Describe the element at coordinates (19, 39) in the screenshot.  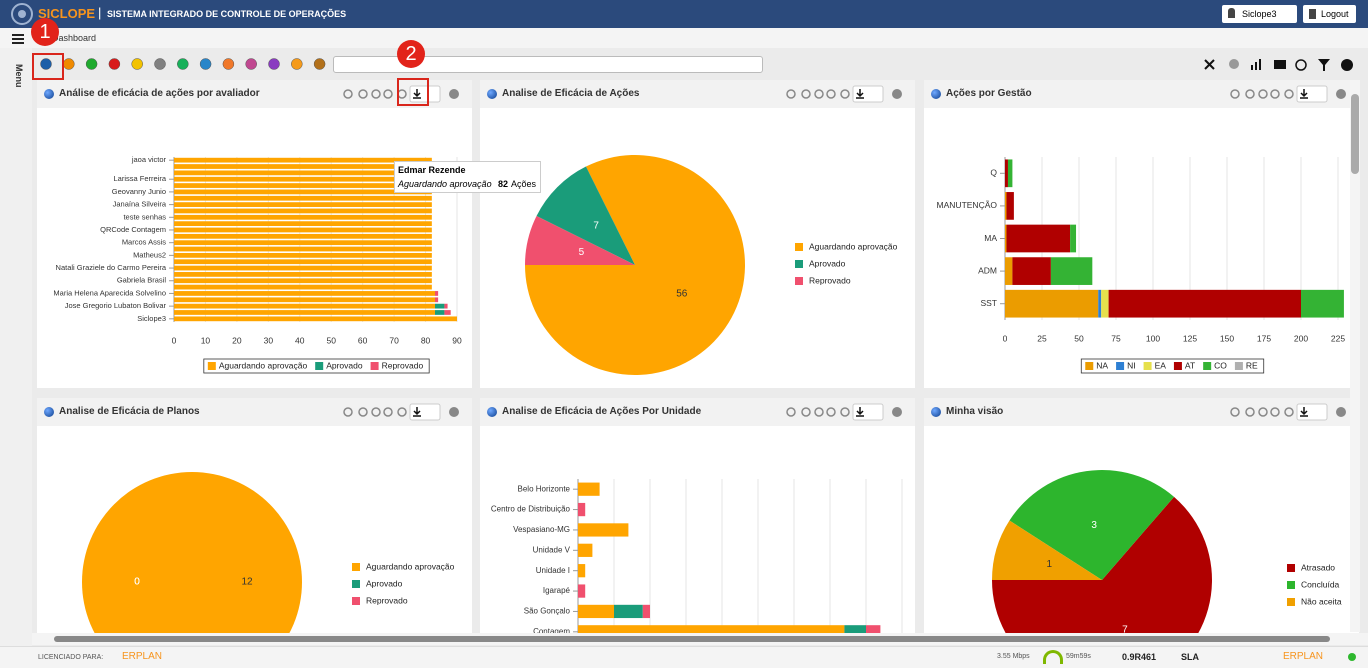
I see `menu-icon` at that location.